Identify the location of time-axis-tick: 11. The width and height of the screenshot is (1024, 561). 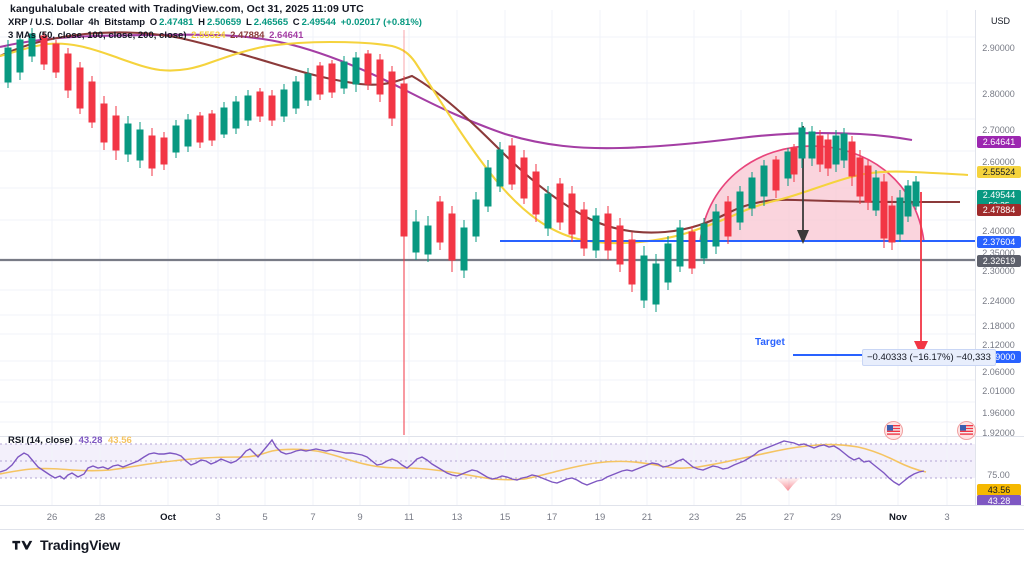
(409, 517).